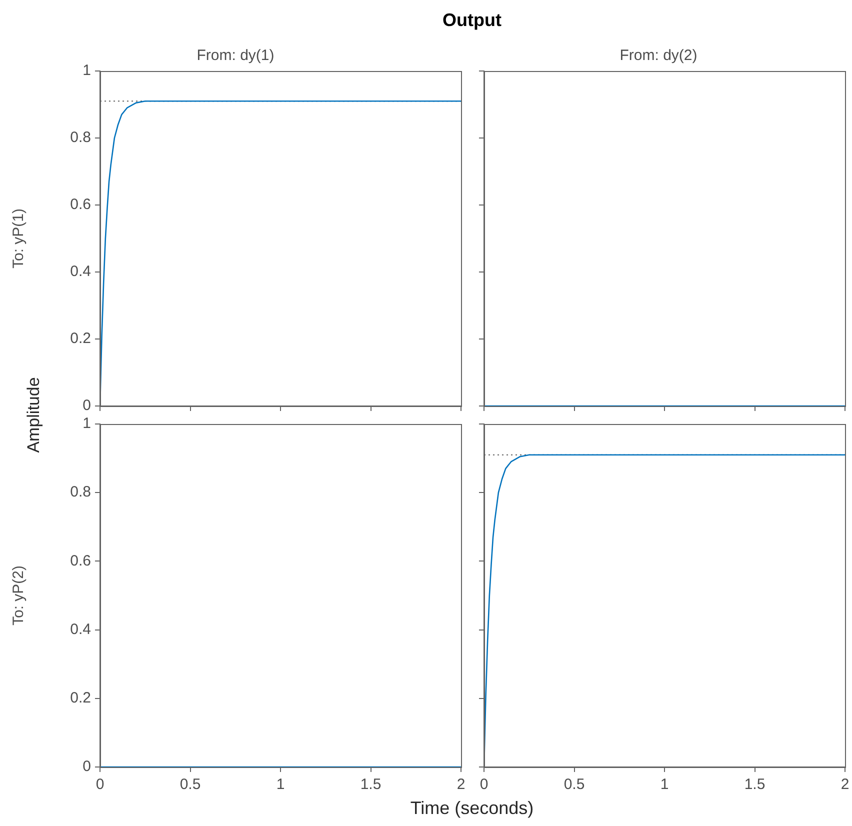 The image size is (852, 826). What do you see at coordinates (34, 415) in the screenshot?
I see `text: Amplitude` at bounding box center [34, 415].